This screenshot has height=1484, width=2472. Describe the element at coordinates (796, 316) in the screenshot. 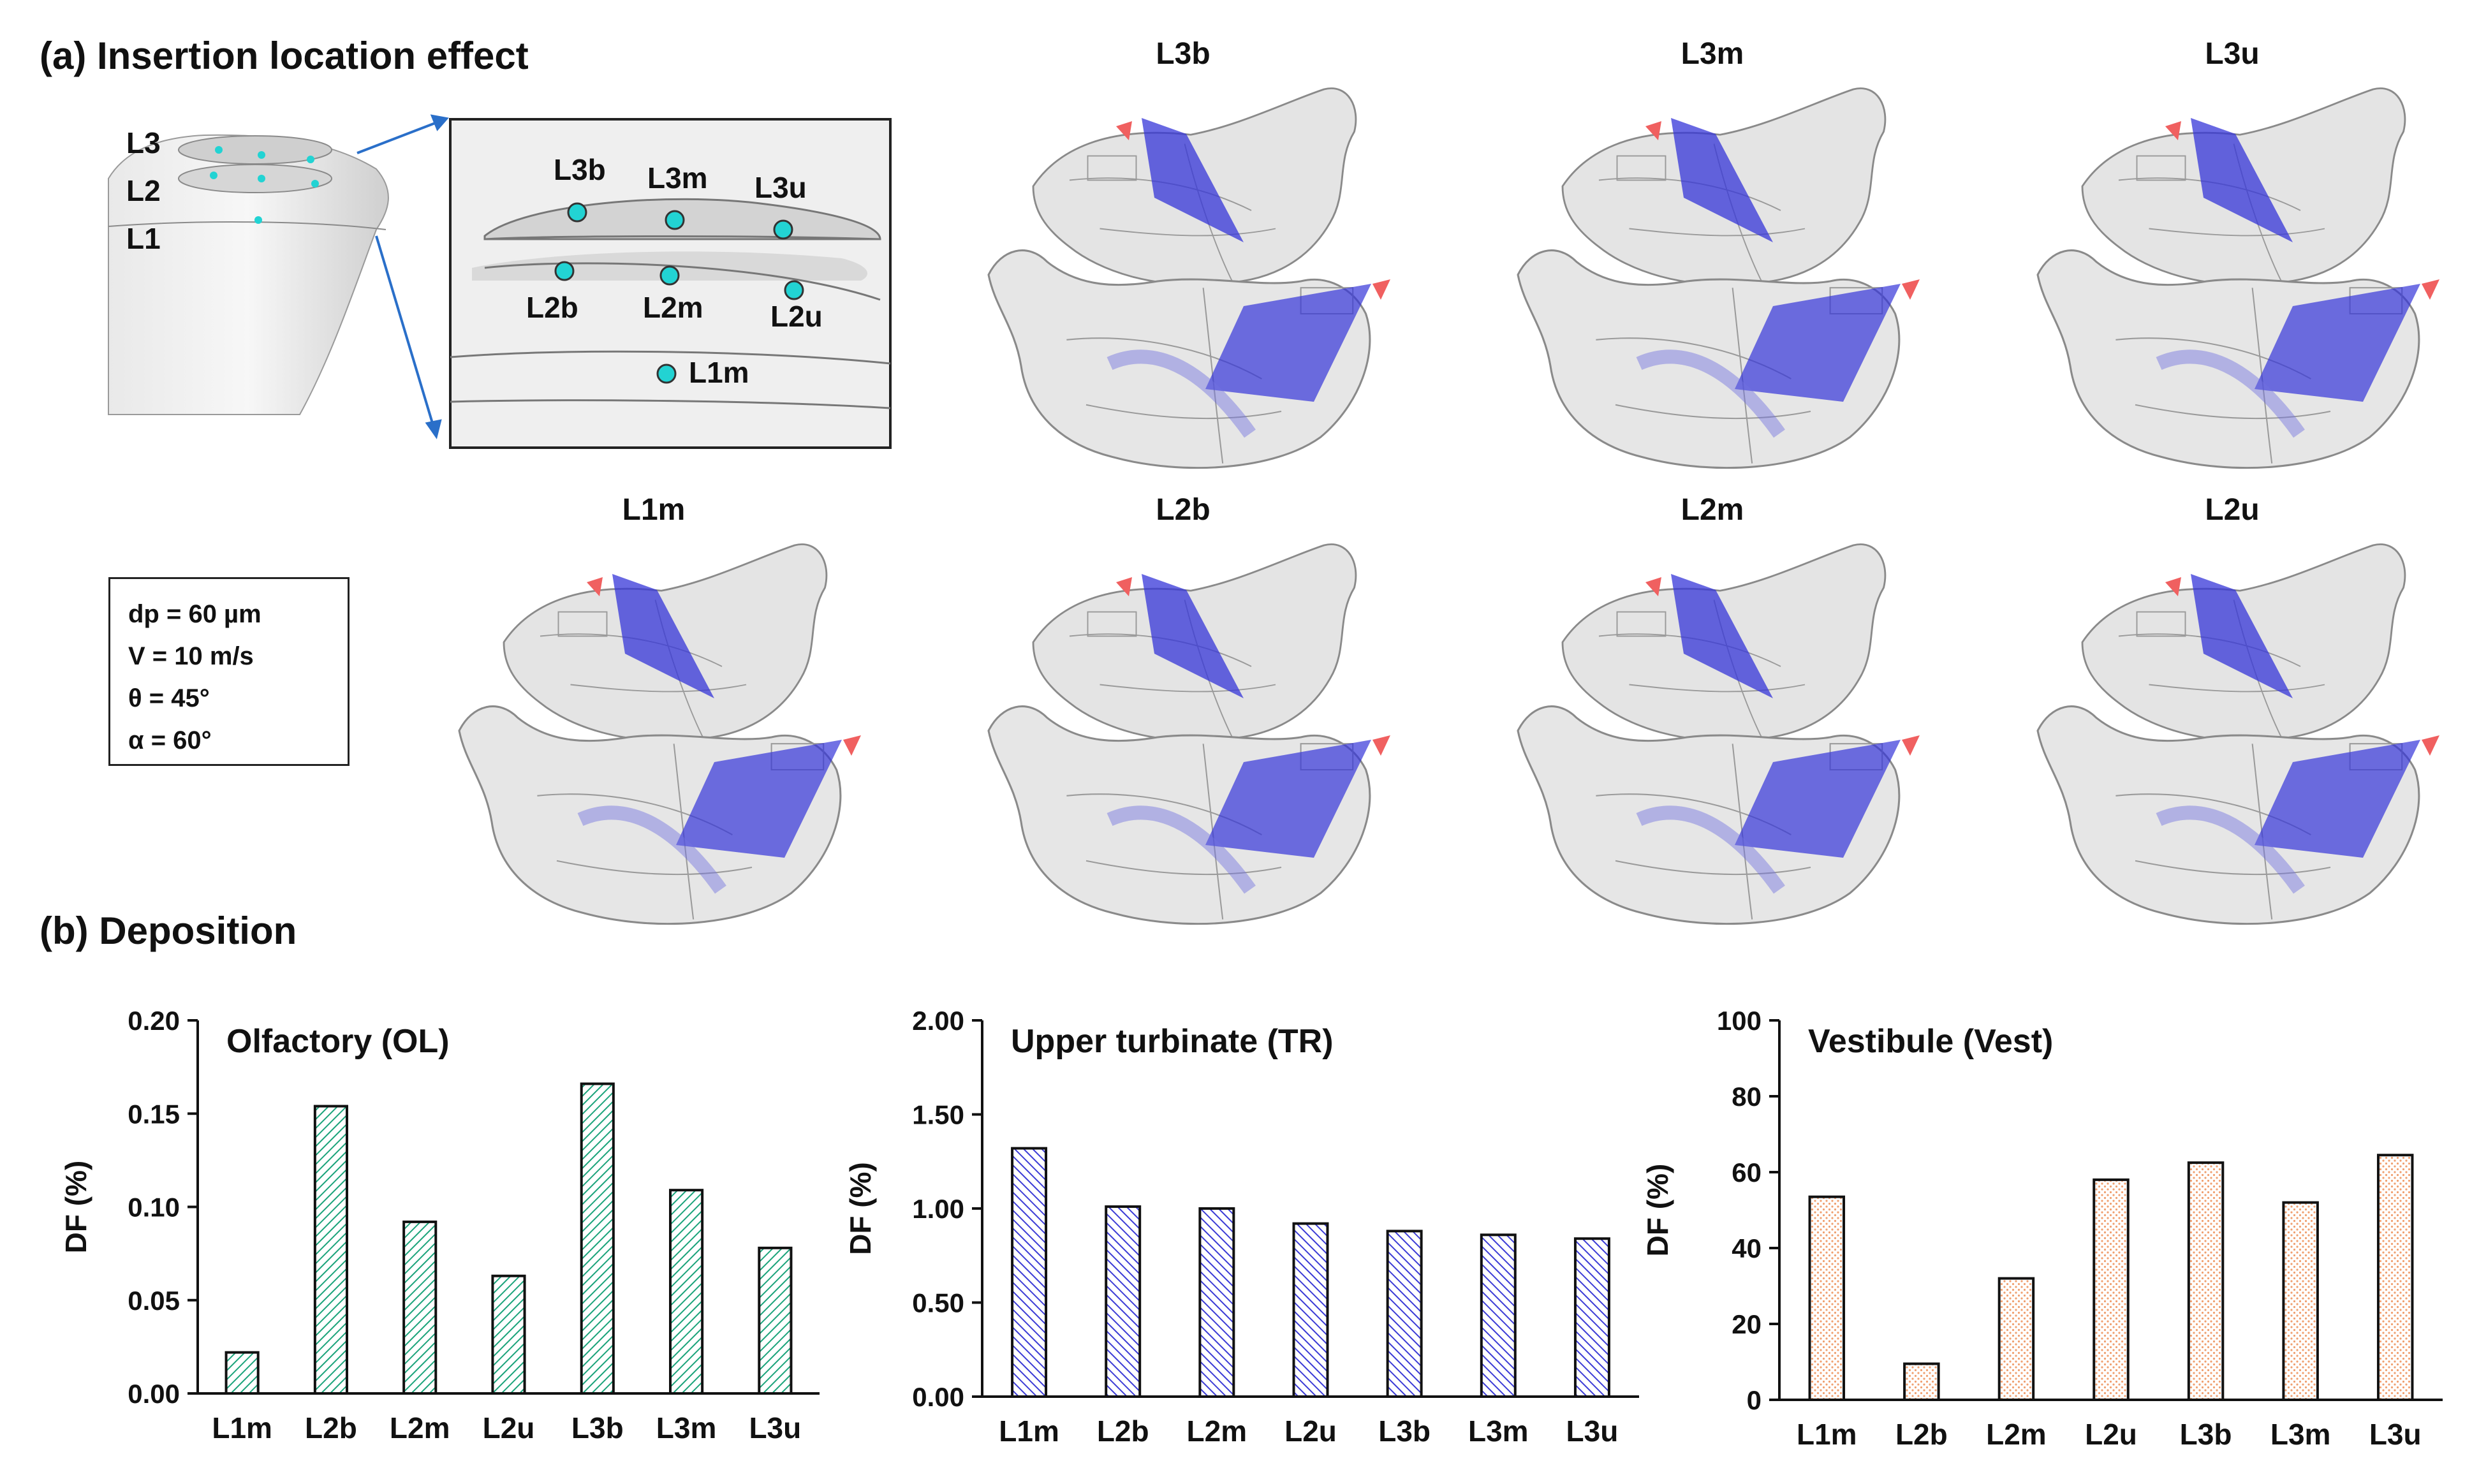

I see `inset-label-L2u: L2u` at that location.